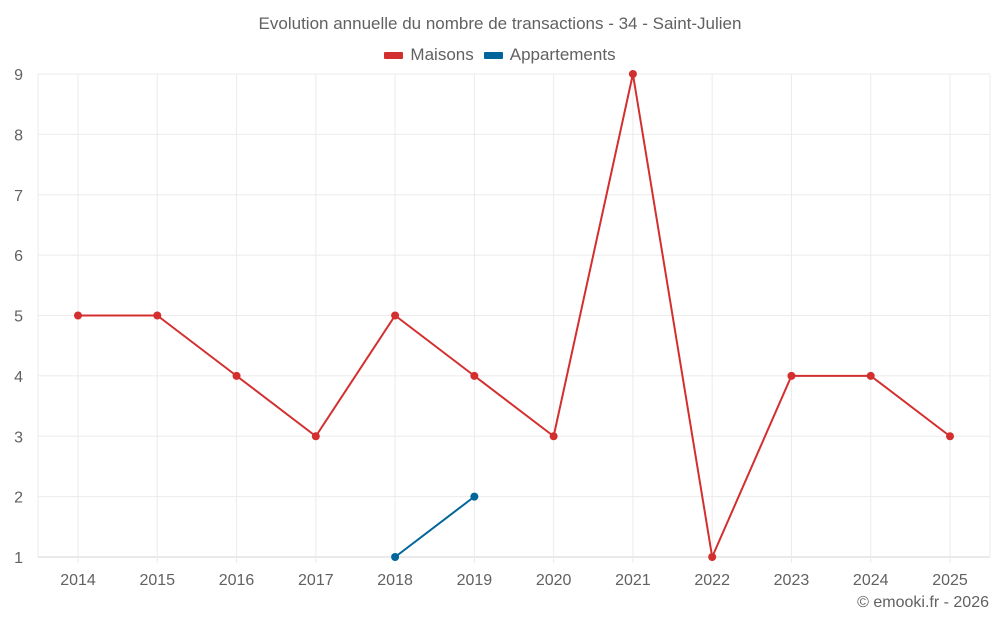 This screenshot has height=625, width=1000. I want to click on legend-item-maisons: Maisons, so click(429, 55).